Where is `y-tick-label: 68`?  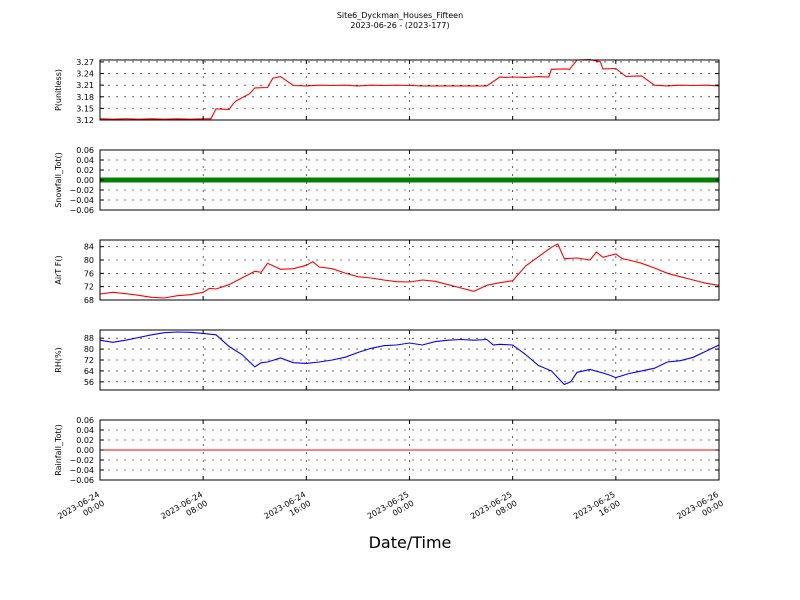 y-tick-label: 68 is located at coordinates (89, 300).